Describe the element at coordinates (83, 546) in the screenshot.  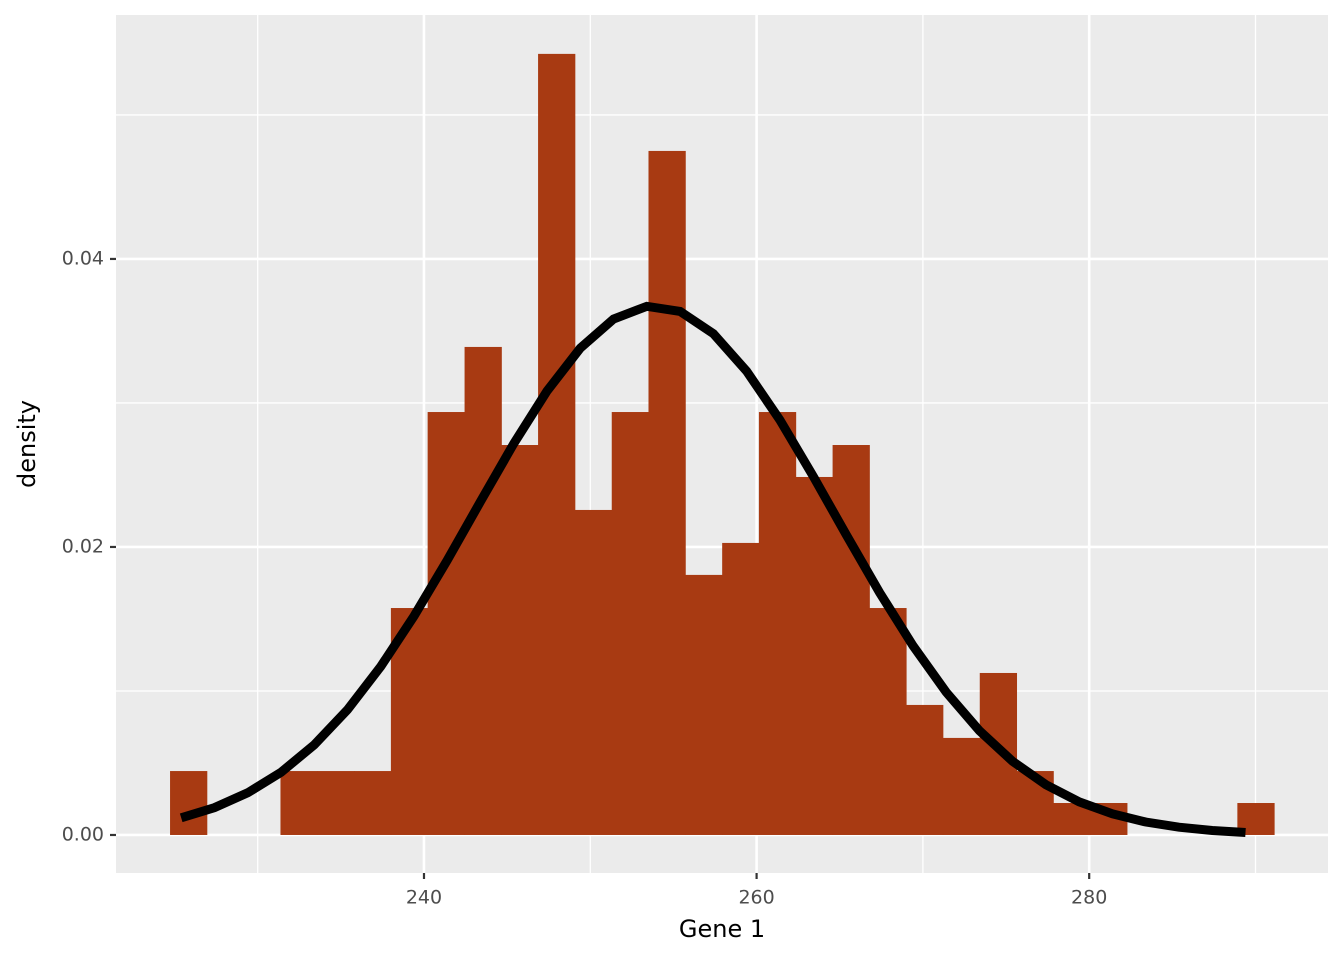
I see `y-tick-label: 0.02` at that location.